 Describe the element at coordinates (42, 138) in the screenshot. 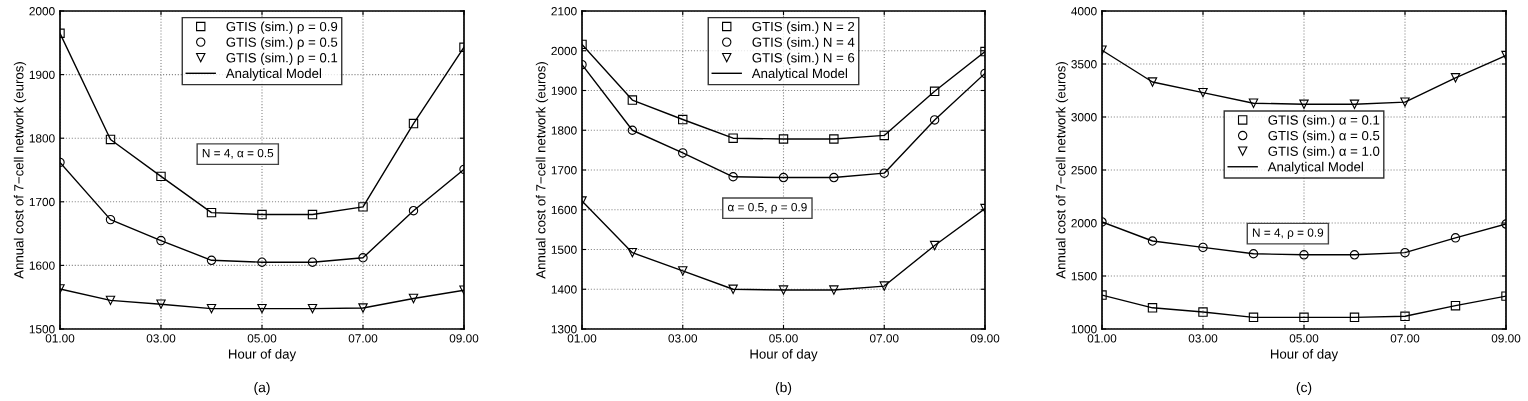

I see `y-tick-label: 1800` at that location.